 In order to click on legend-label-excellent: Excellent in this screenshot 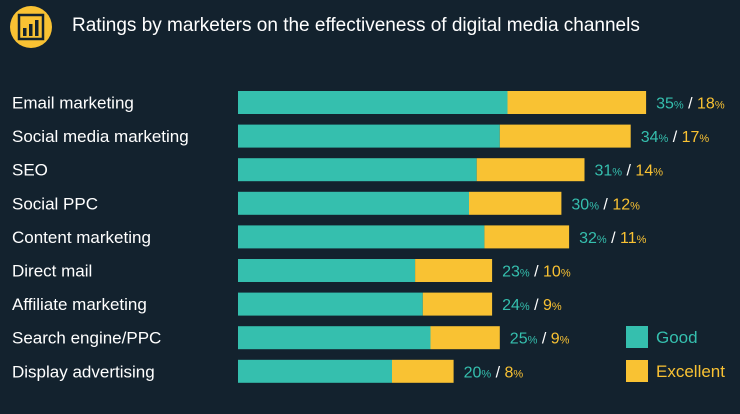, I will do `click(690, 371)`.